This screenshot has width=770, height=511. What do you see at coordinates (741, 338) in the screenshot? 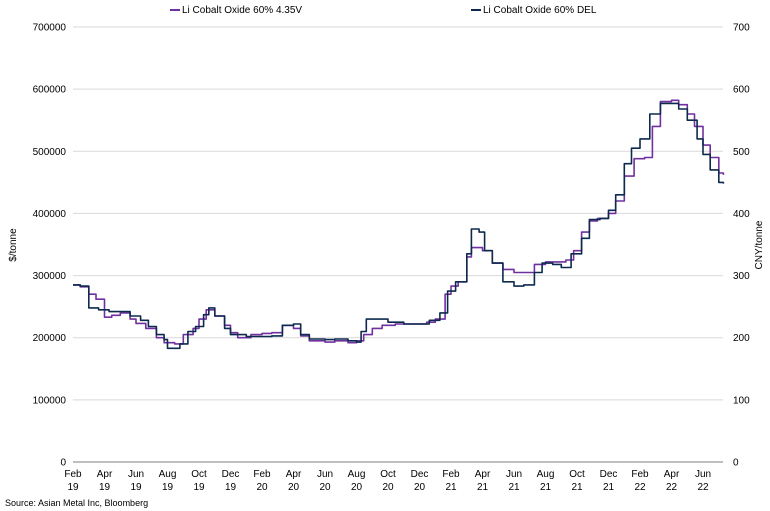
I see `y-right-tick-label: 200` at bounding box center [741, 338].